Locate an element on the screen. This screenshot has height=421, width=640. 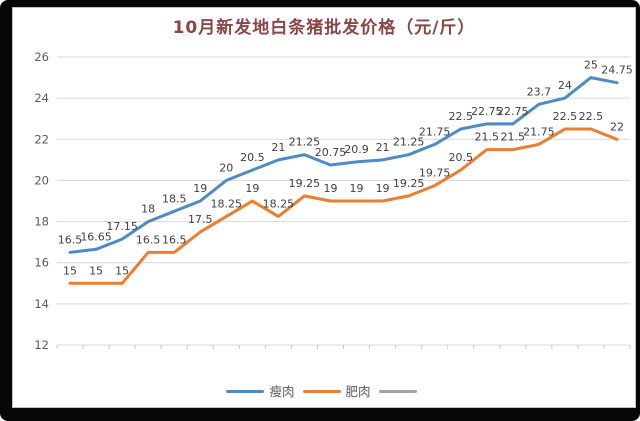
y-tick-label: 22 is located at coordinates (41, 139).